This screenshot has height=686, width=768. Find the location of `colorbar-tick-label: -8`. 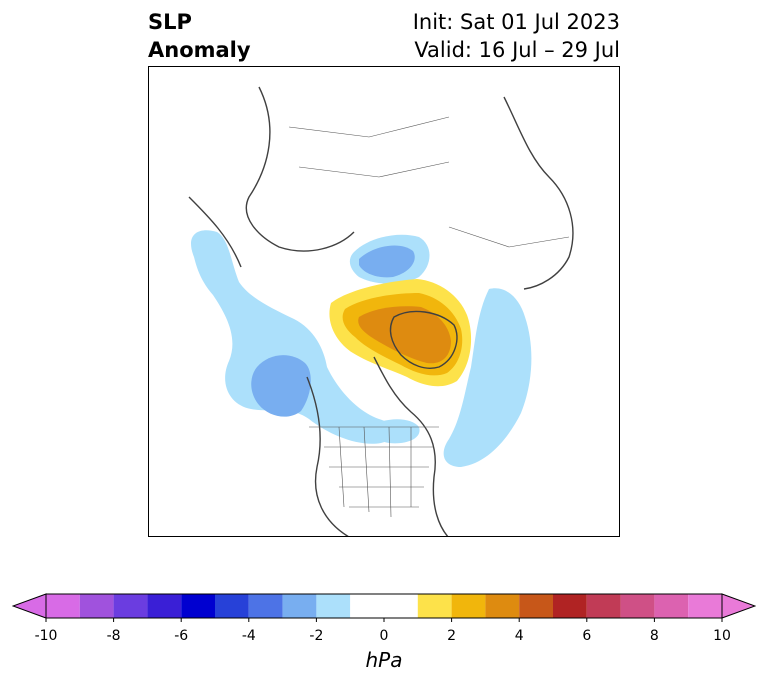

colorbar-tick-label: -8 is located at coordinates (113, 636).